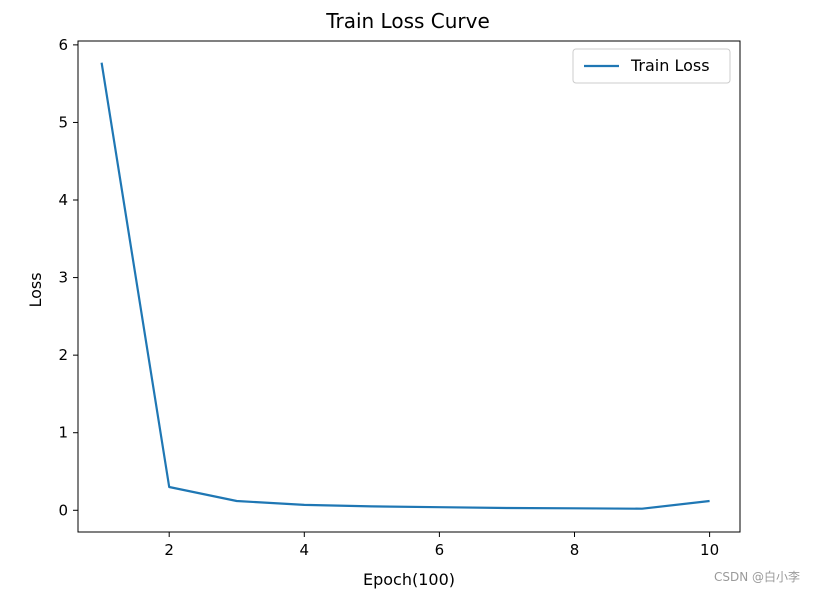 This screenshot has height=595, width=816. I want to click on x-tick-label: 2, so click(169, 550).